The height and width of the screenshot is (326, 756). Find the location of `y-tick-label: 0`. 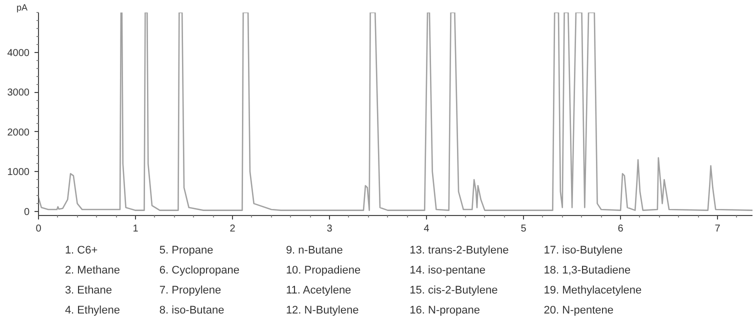

y-tick-label: 0 is located at coordinates (27, 212).